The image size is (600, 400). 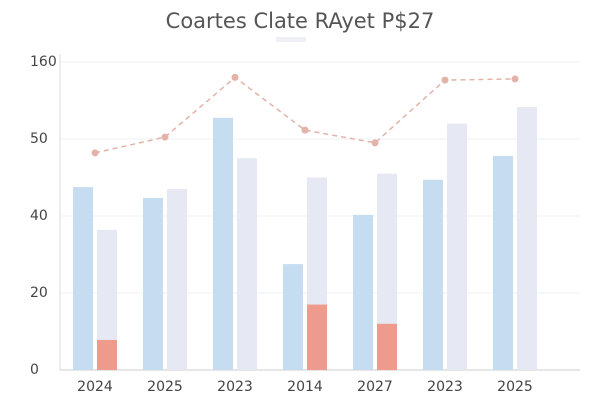 I want to click on y-tick-label: 40, so click(x=39, y=216).